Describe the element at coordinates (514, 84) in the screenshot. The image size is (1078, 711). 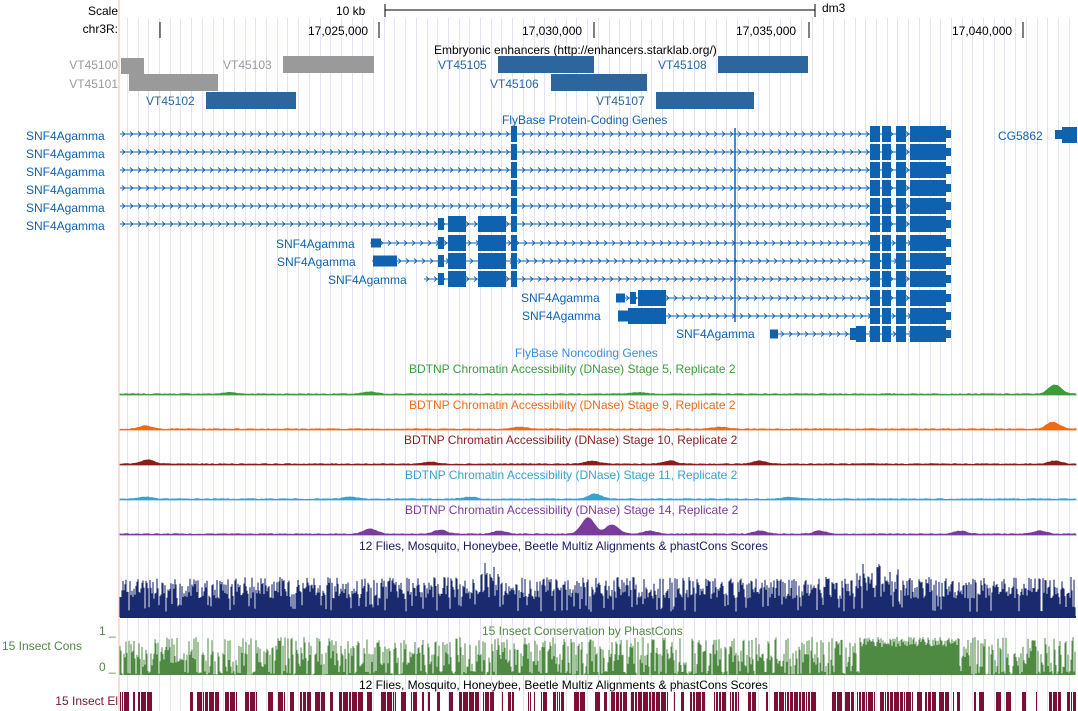
I see `enhancer-label: VT45106` at that location.